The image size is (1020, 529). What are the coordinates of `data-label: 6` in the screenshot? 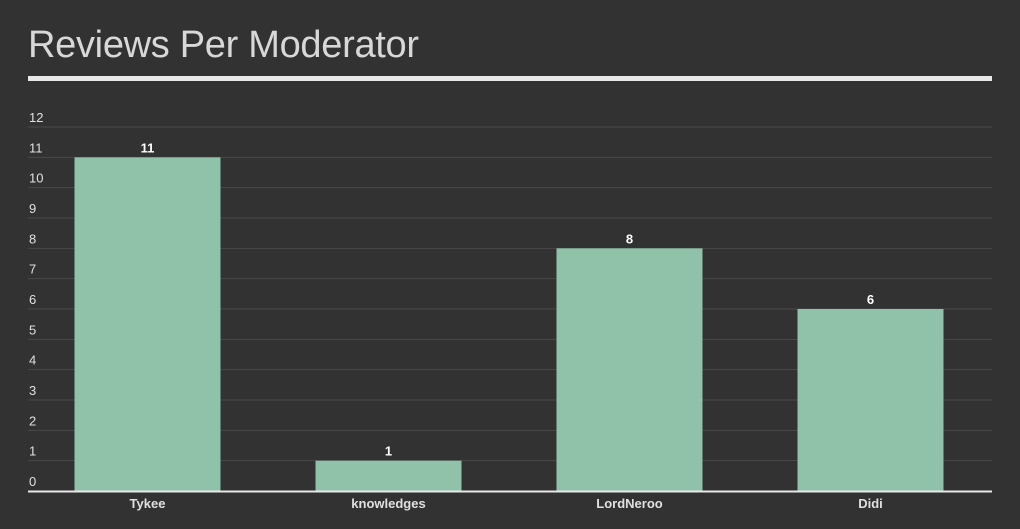 It's located at (870, 299).